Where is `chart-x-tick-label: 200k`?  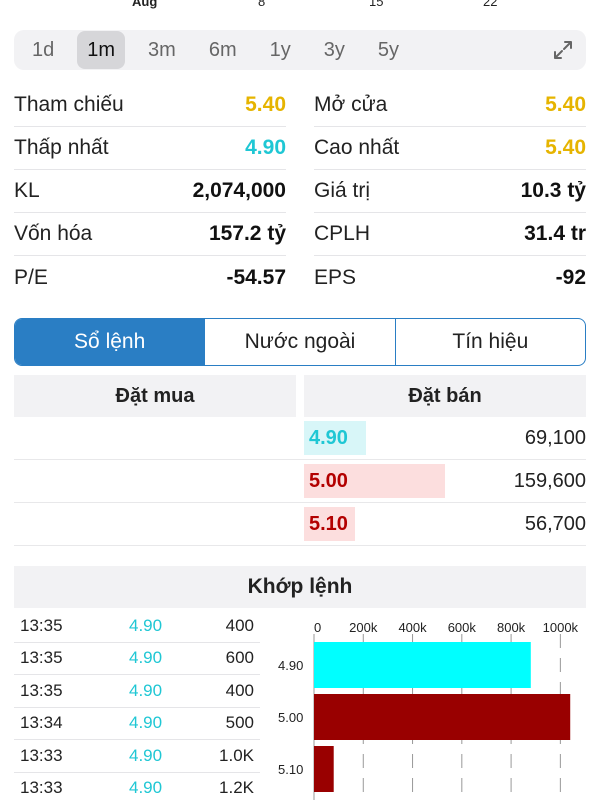 chart-x-tick-label: 200k is located at coordinates (363, 627).